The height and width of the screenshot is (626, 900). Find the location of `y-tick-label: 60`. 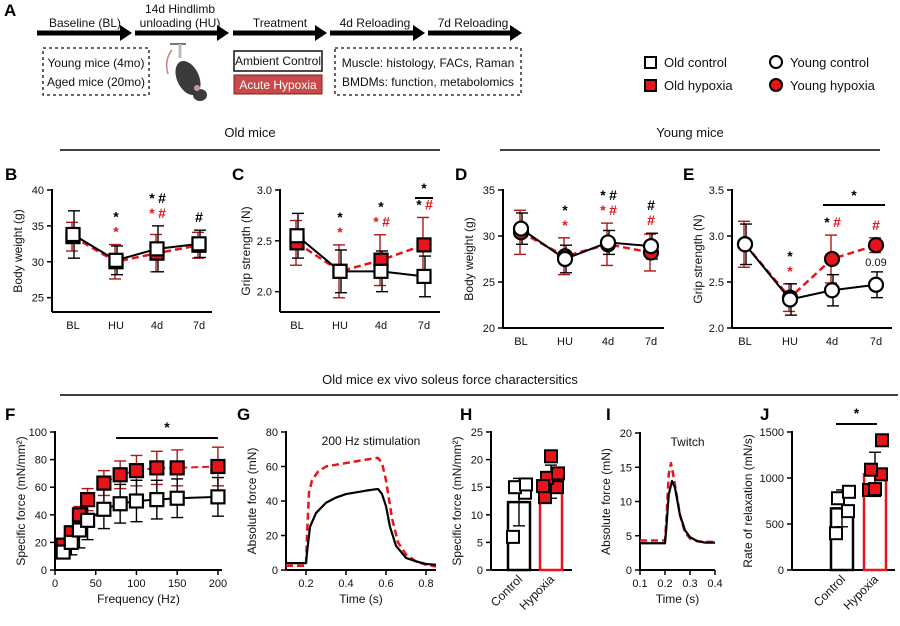

y-tick-label: 60 is located at coordinates (272, 468).